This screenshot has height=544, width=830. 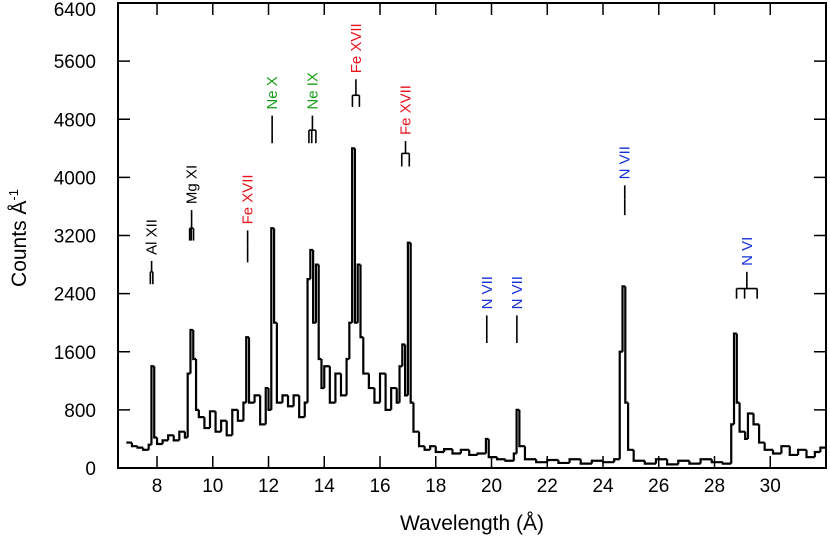 What do you see at coordinates (19, 244) in the screenshot?
I see `y-axis-label-main: Counts Å` at bounding box center [19, 244].